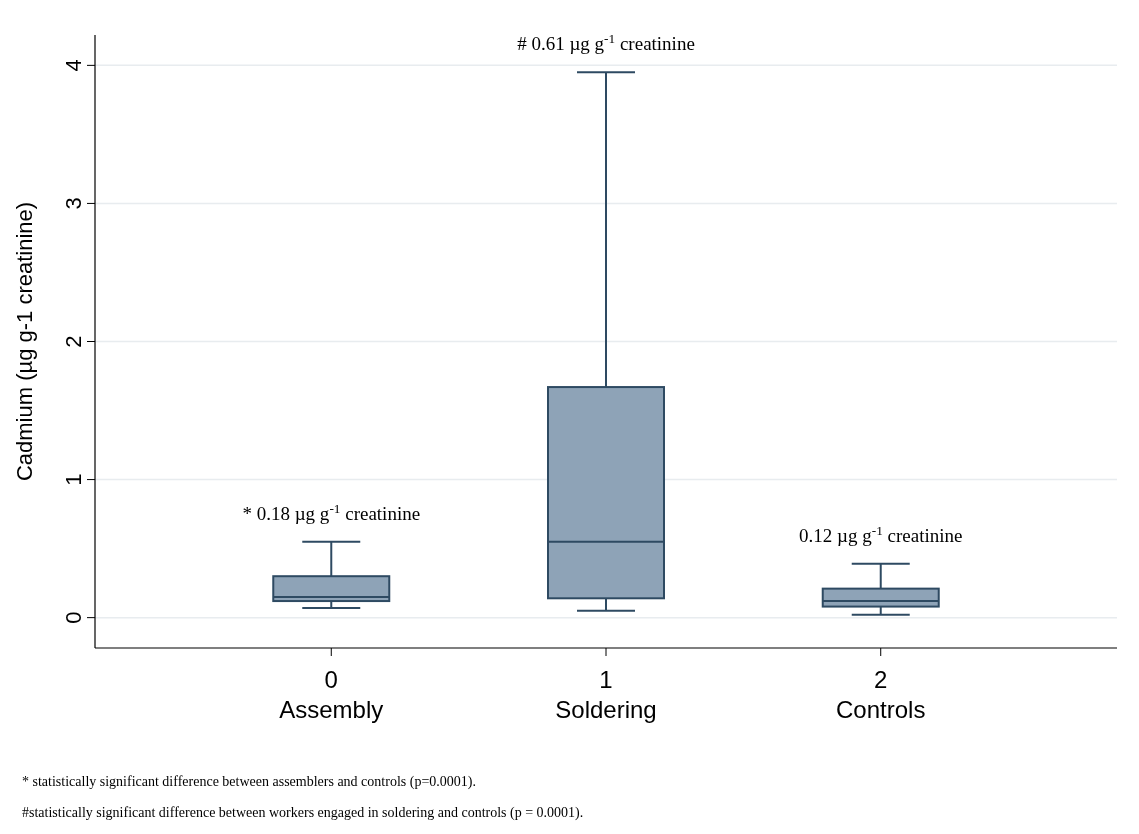  Describe the element at coordinates (331, 694) in the screenshot. I see `x-tick-label: 0 Assembly` at that location.